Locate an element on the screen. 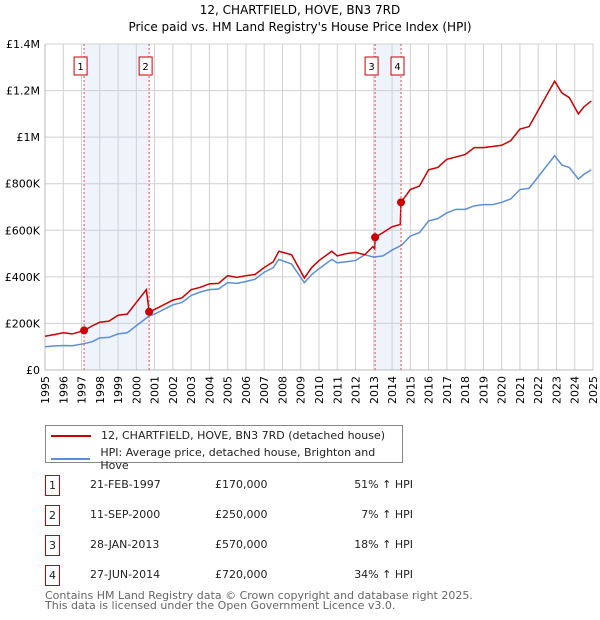  sale-number: 2 is located at coordinates (52, 515).